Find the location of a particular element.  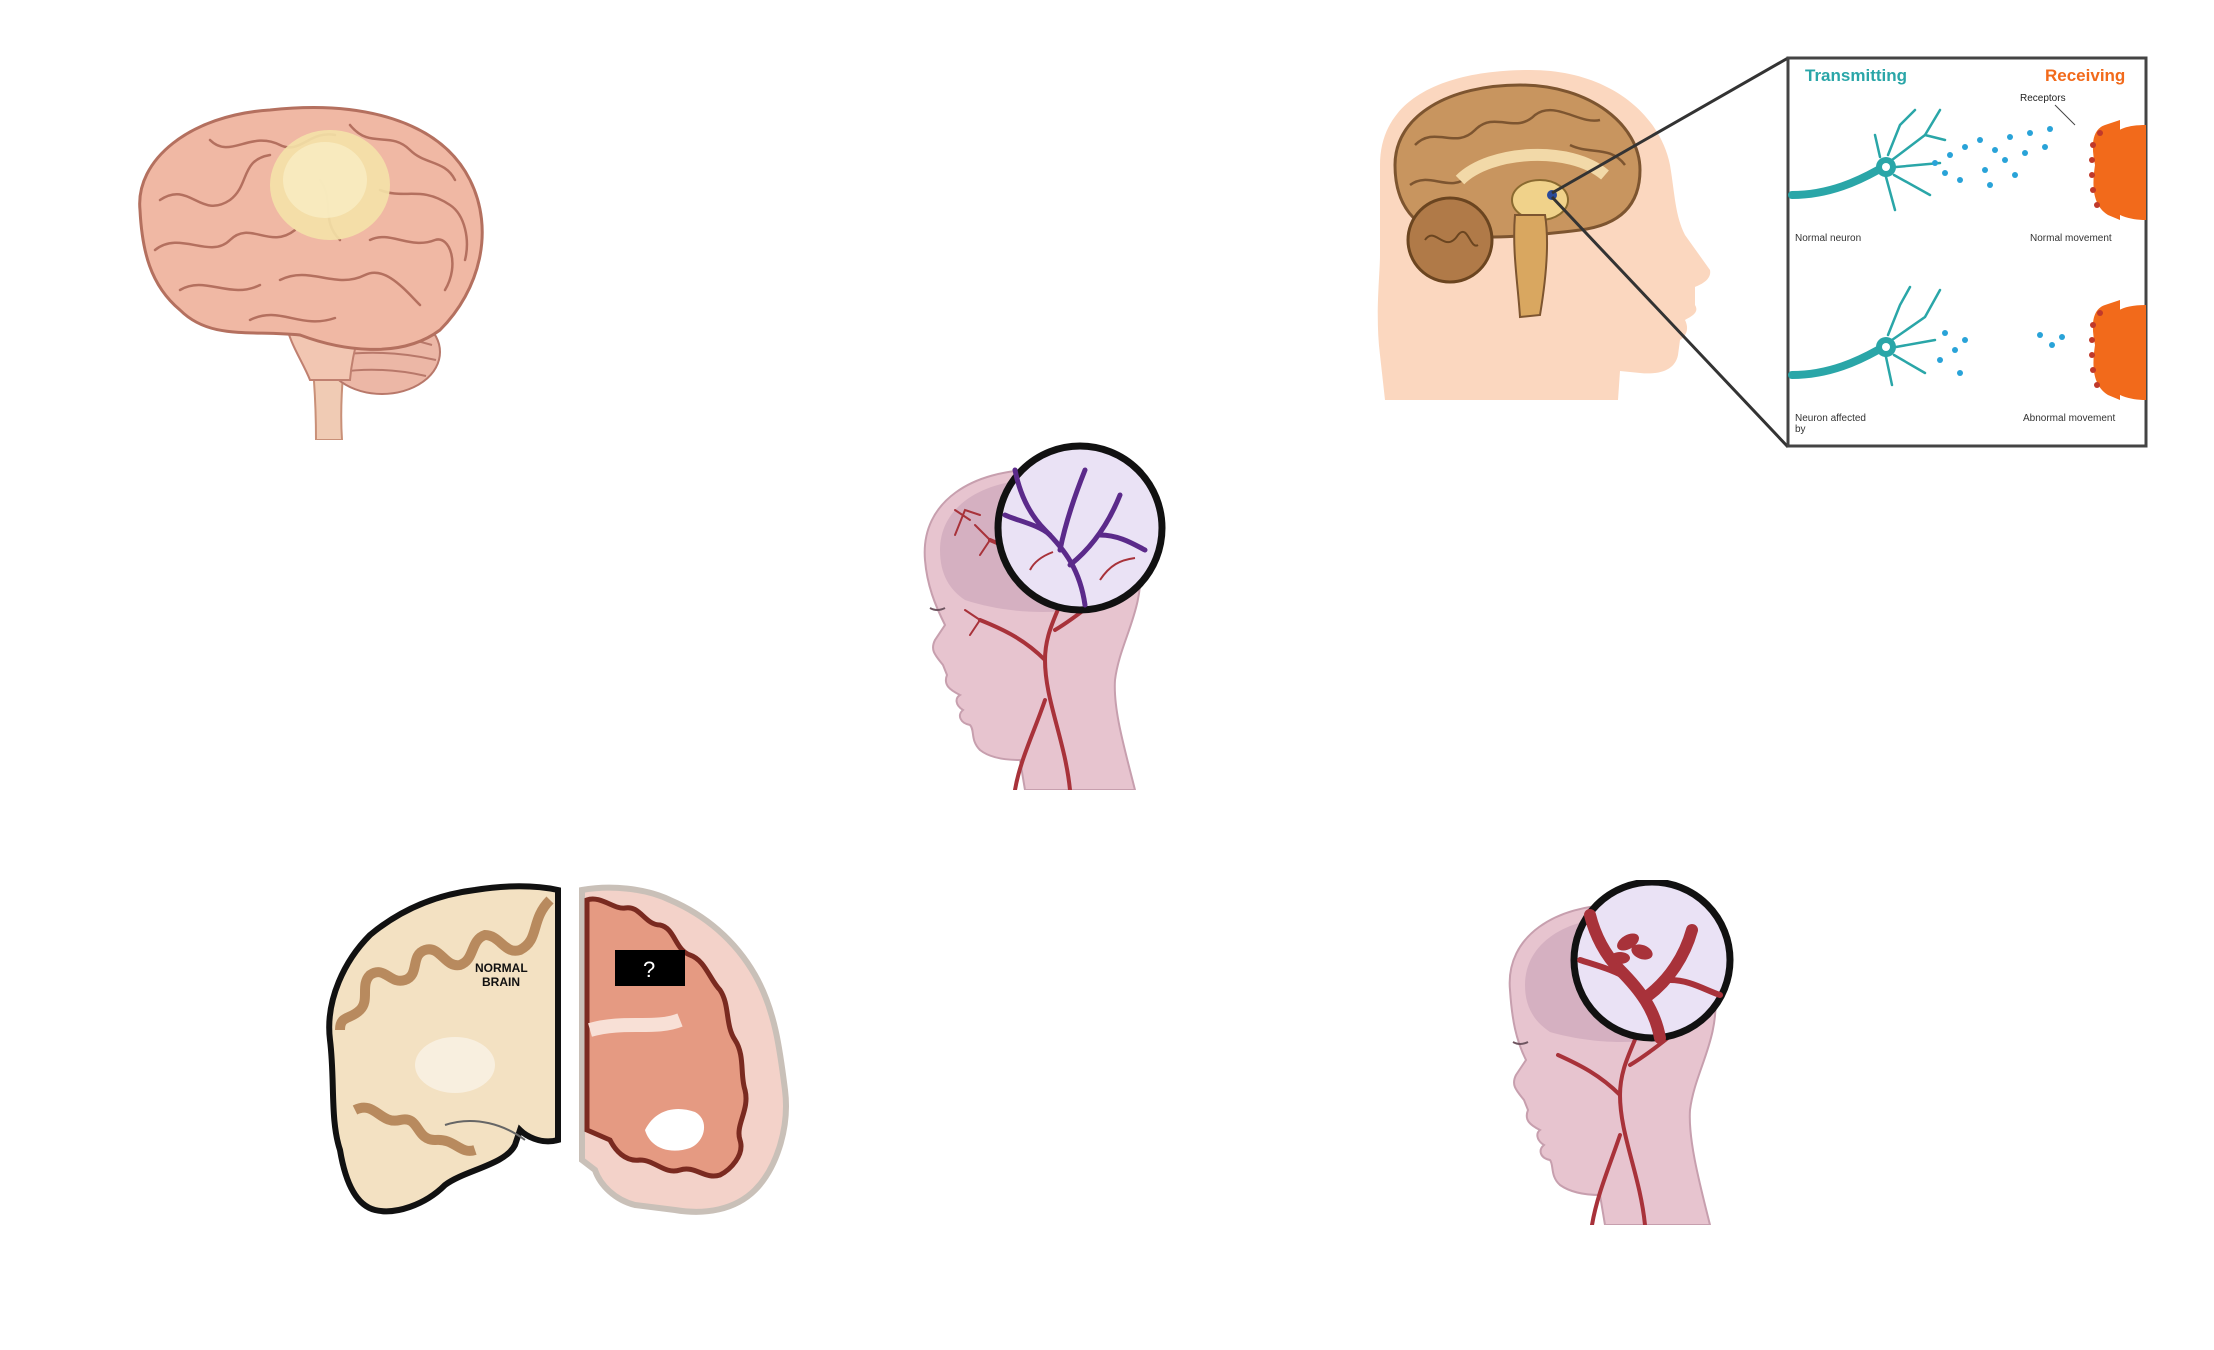

transmitting-label: Transmitting is located at coordinates (1856, 75).